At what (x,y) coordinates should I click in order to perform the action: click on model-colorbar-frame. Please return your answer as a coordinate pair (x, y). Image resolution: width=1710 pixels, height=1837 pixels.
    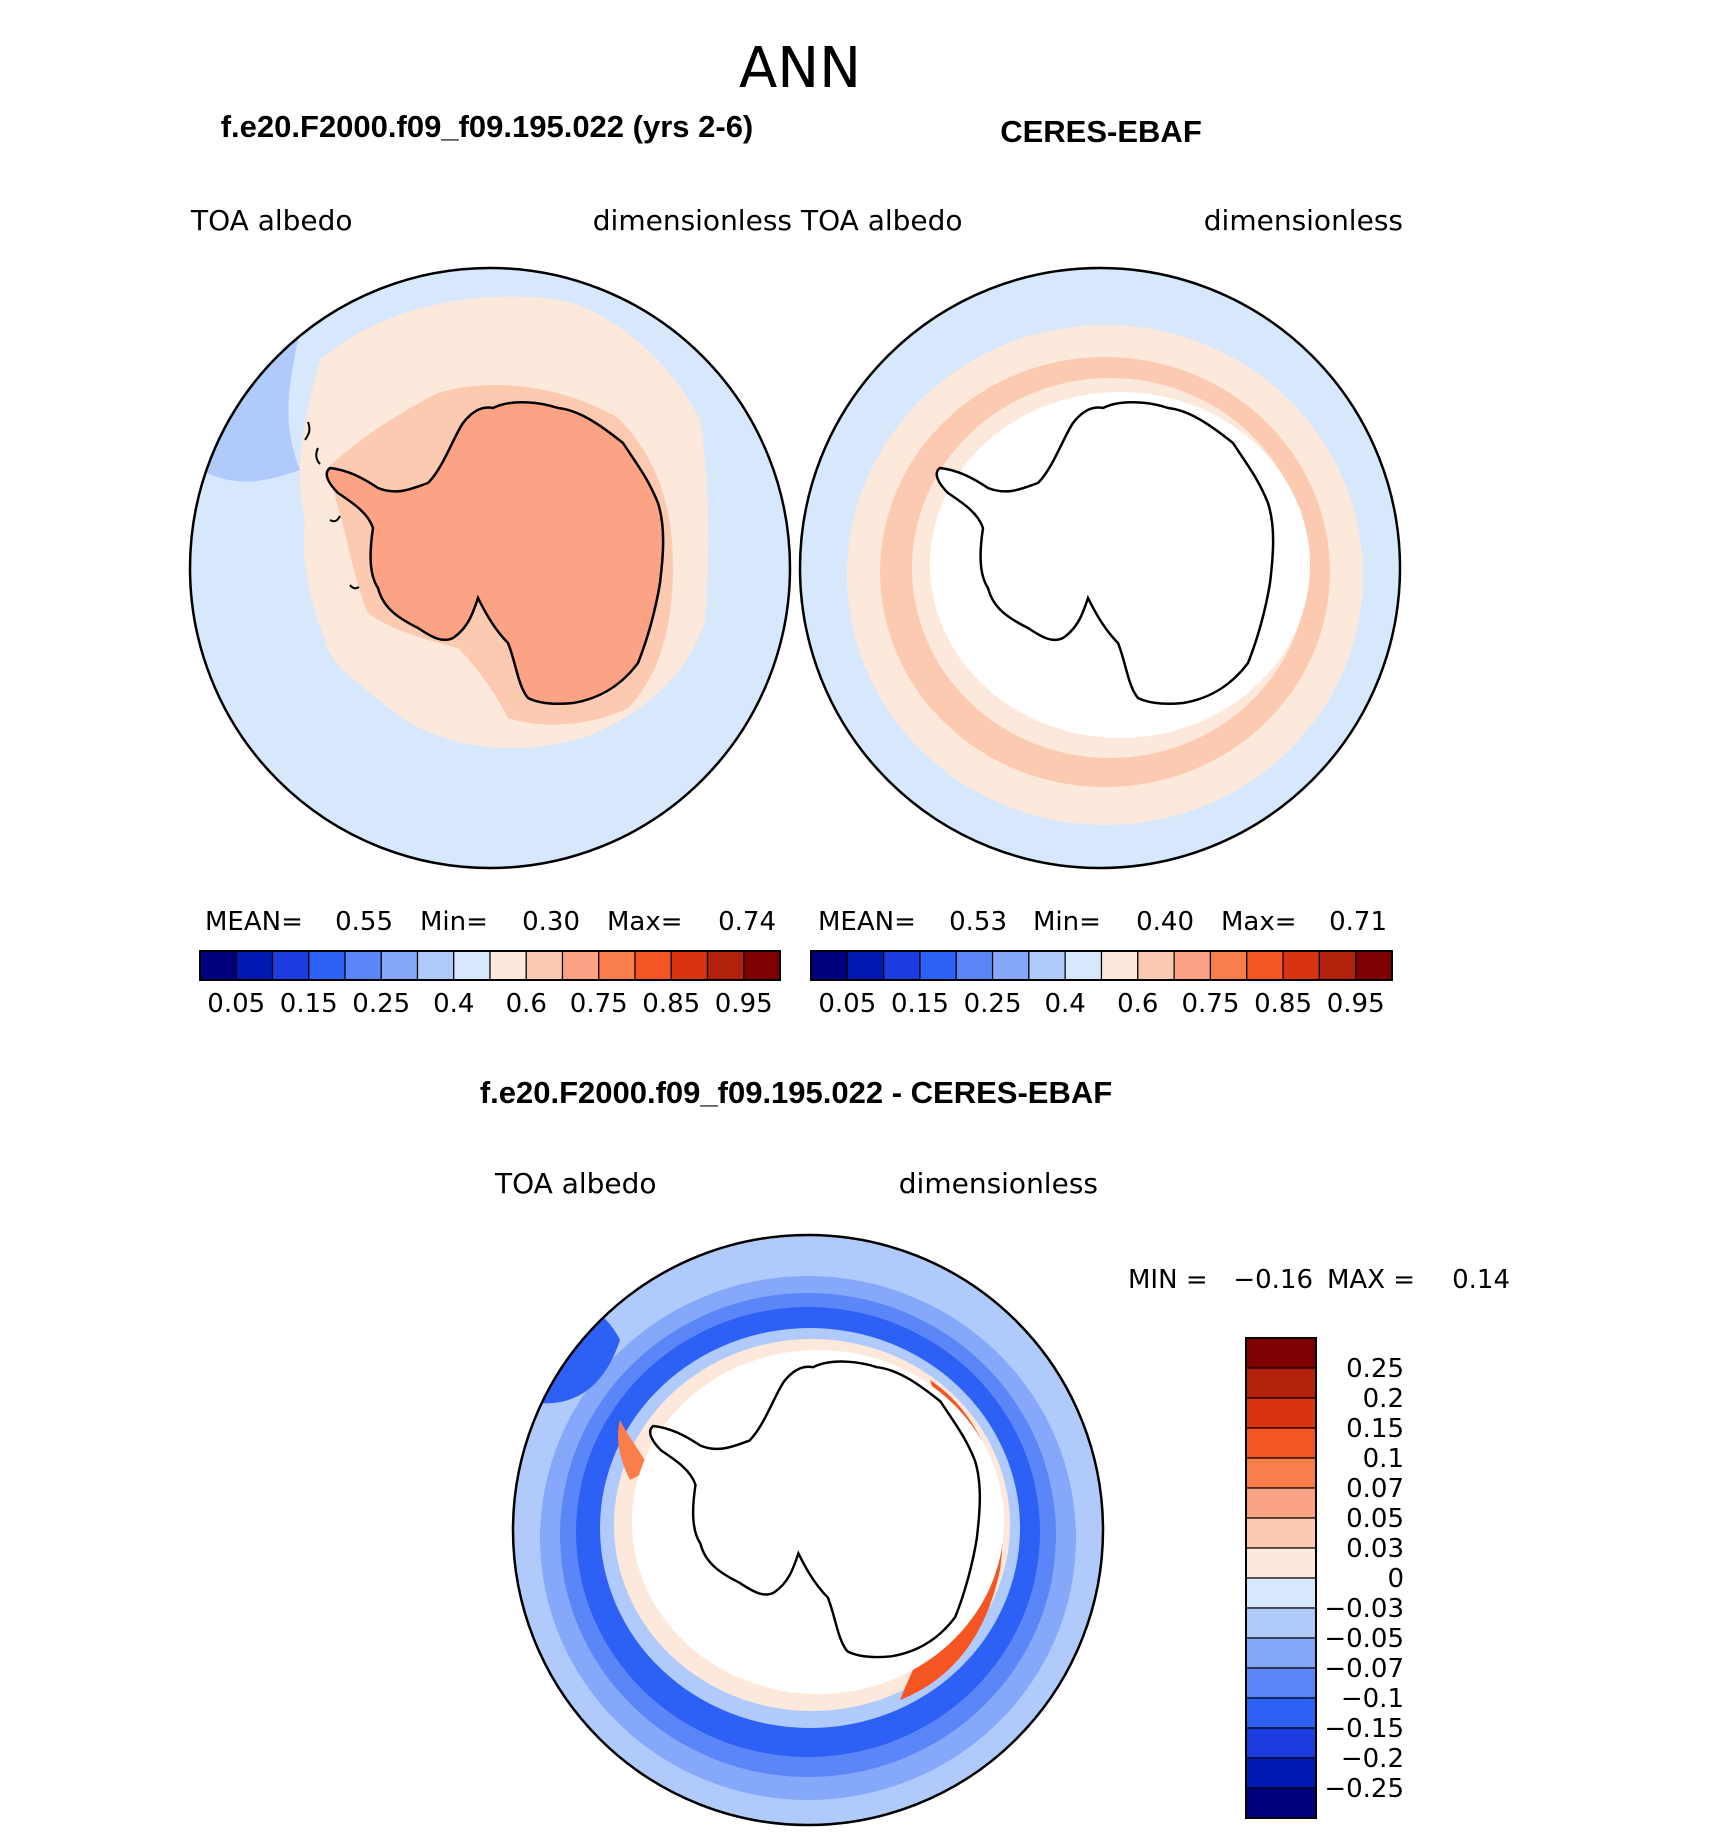
    Looking at the image, I should click on (490, 965).